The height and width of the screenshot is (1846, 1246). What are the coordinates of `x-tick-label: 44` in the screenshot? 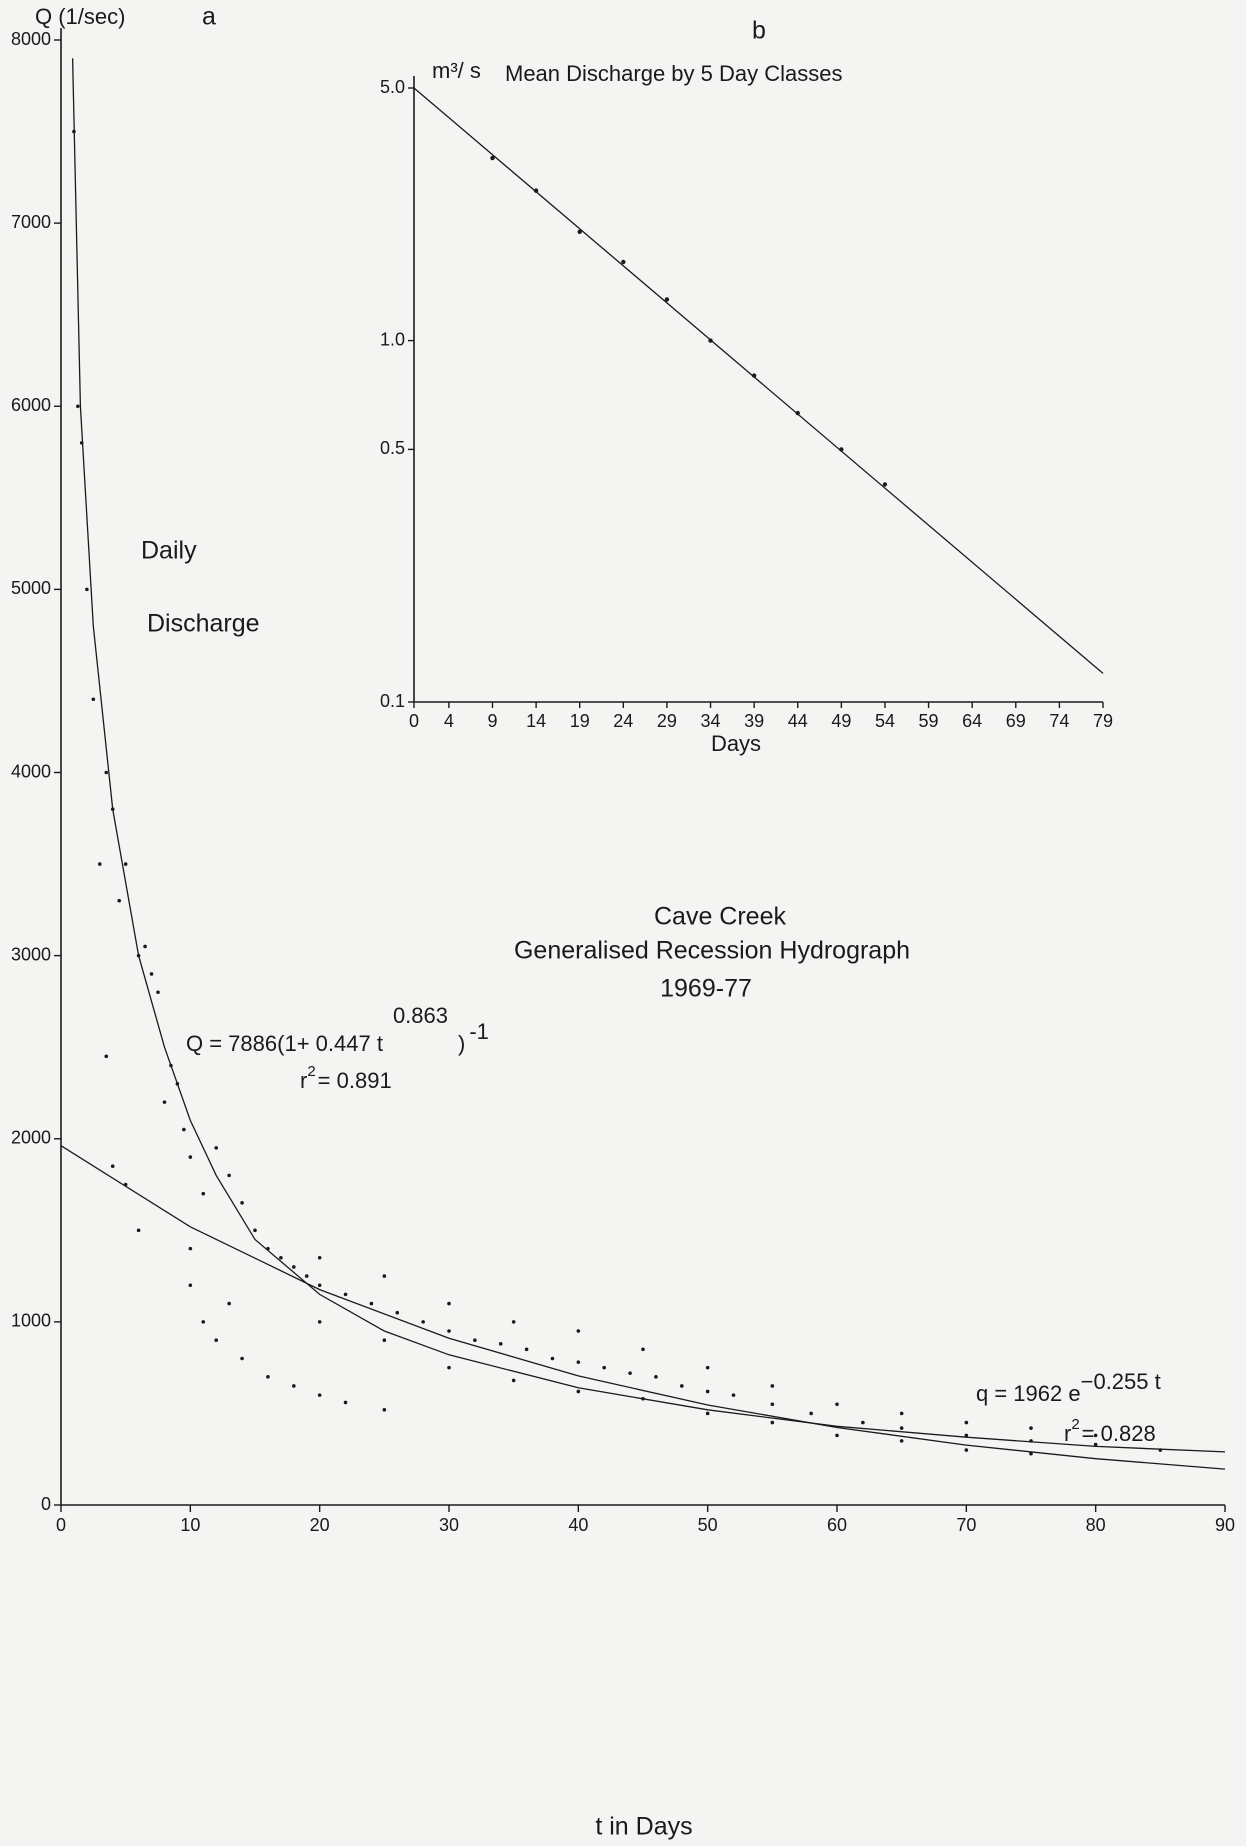 It's located at (798, 721).